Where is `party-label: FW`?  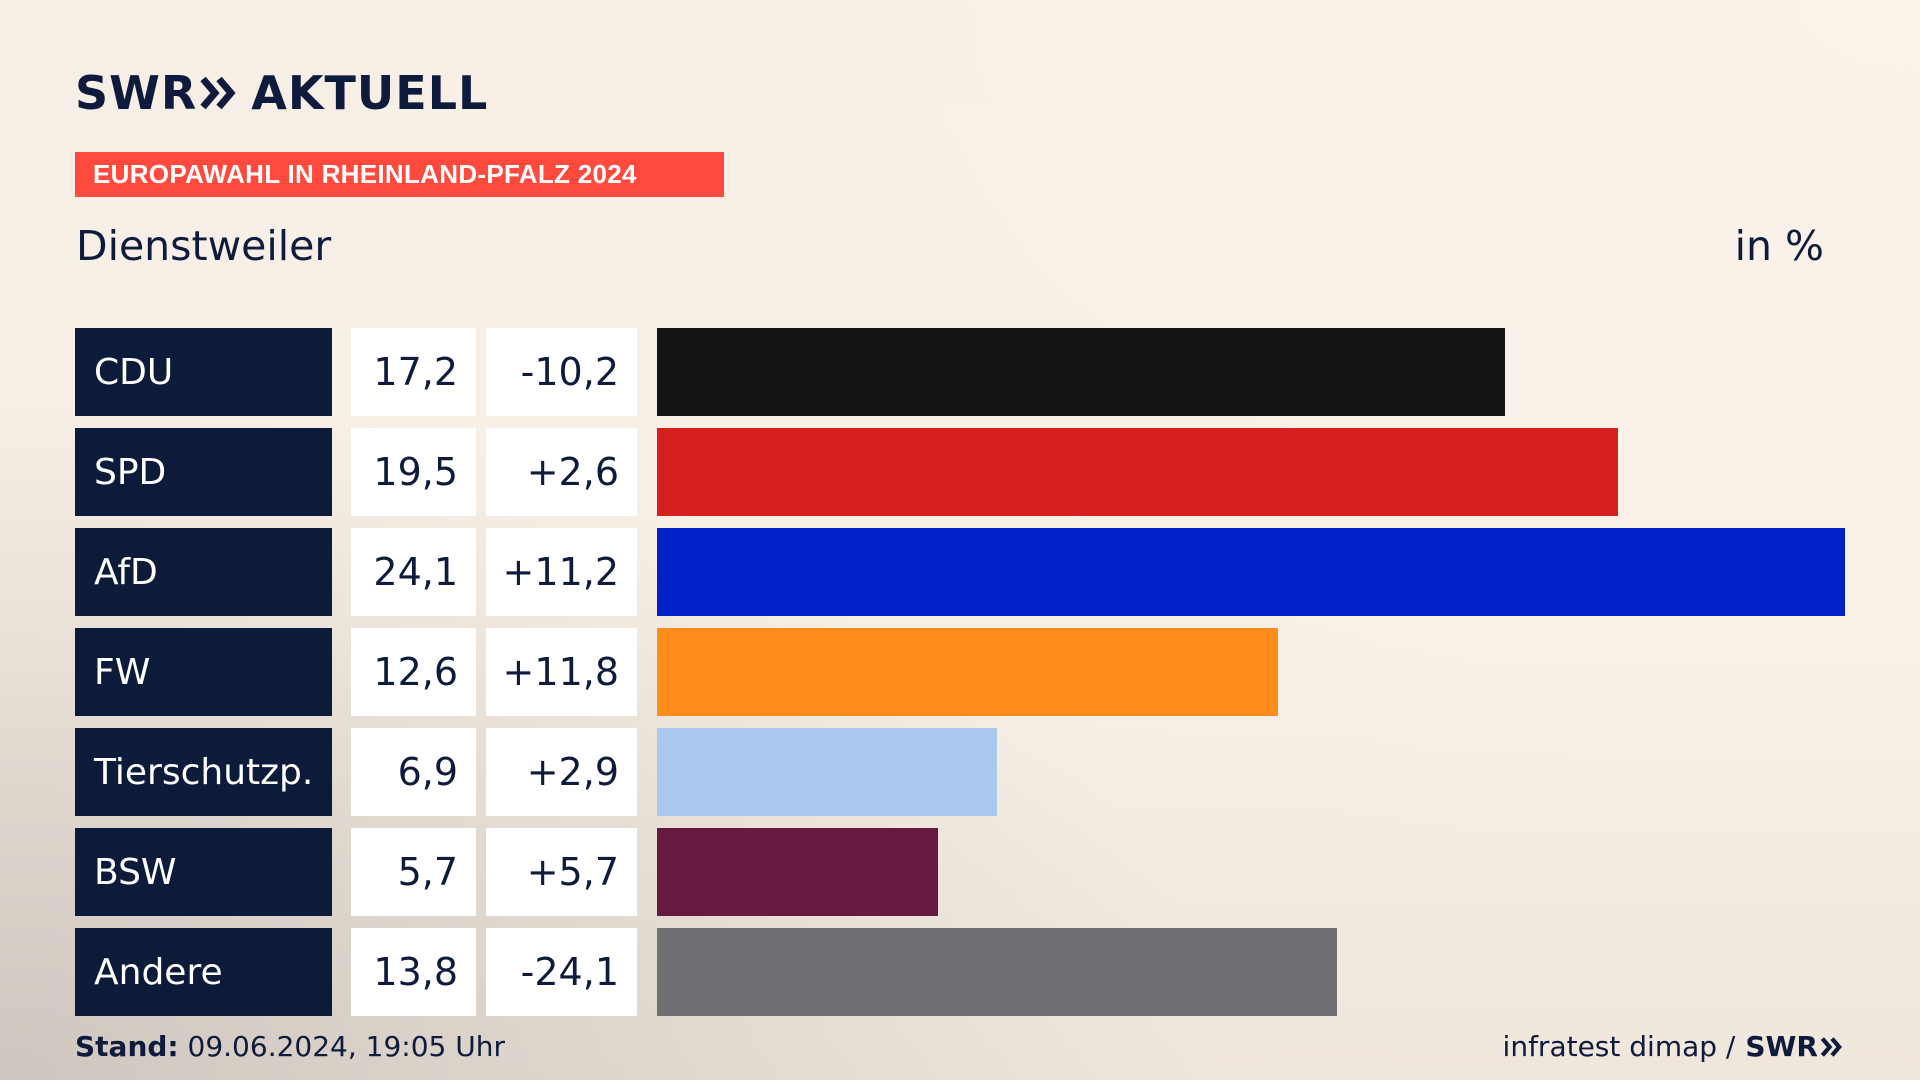
party-label: FW is located at coordinates (203, 672).